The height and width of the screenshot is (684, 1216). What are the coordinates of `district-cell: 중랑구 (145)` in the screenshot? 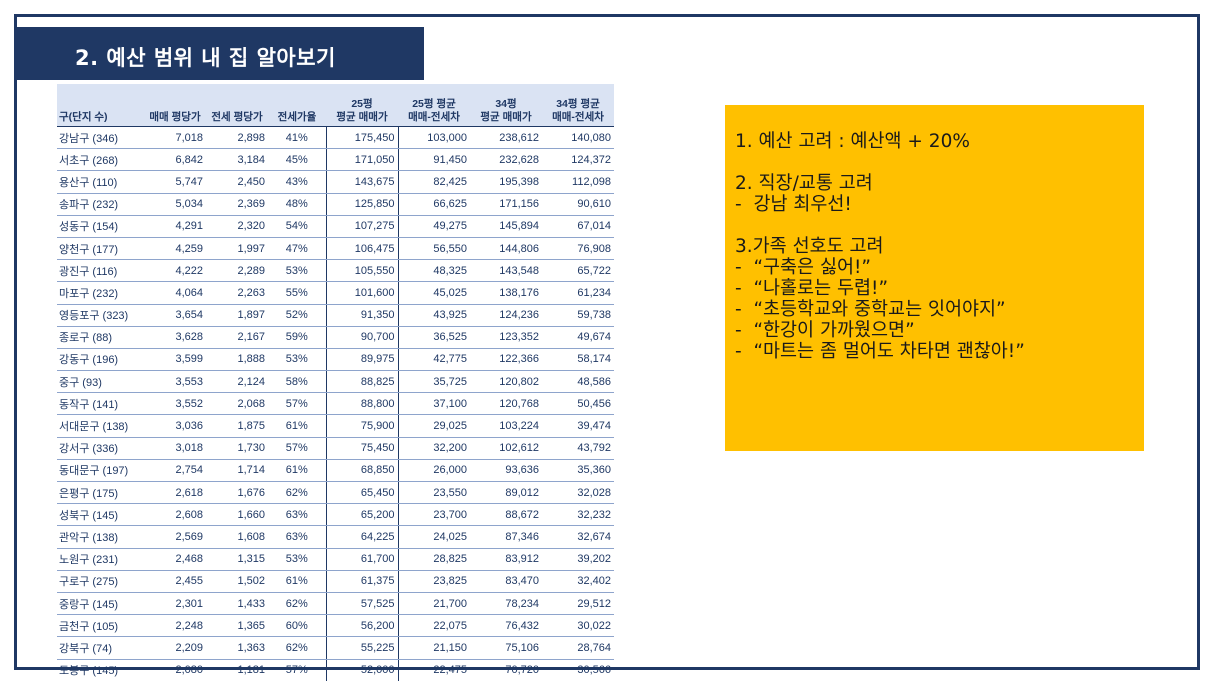 It's located at (100, 604).